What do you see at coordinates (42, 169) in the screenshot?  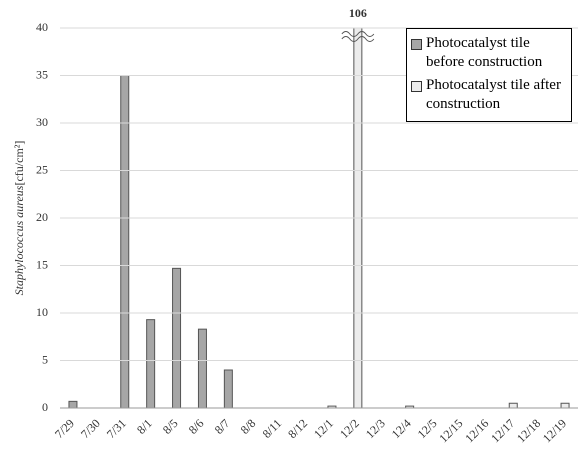 I see `y-tick-label: 25` at bounding box center [42, 169].